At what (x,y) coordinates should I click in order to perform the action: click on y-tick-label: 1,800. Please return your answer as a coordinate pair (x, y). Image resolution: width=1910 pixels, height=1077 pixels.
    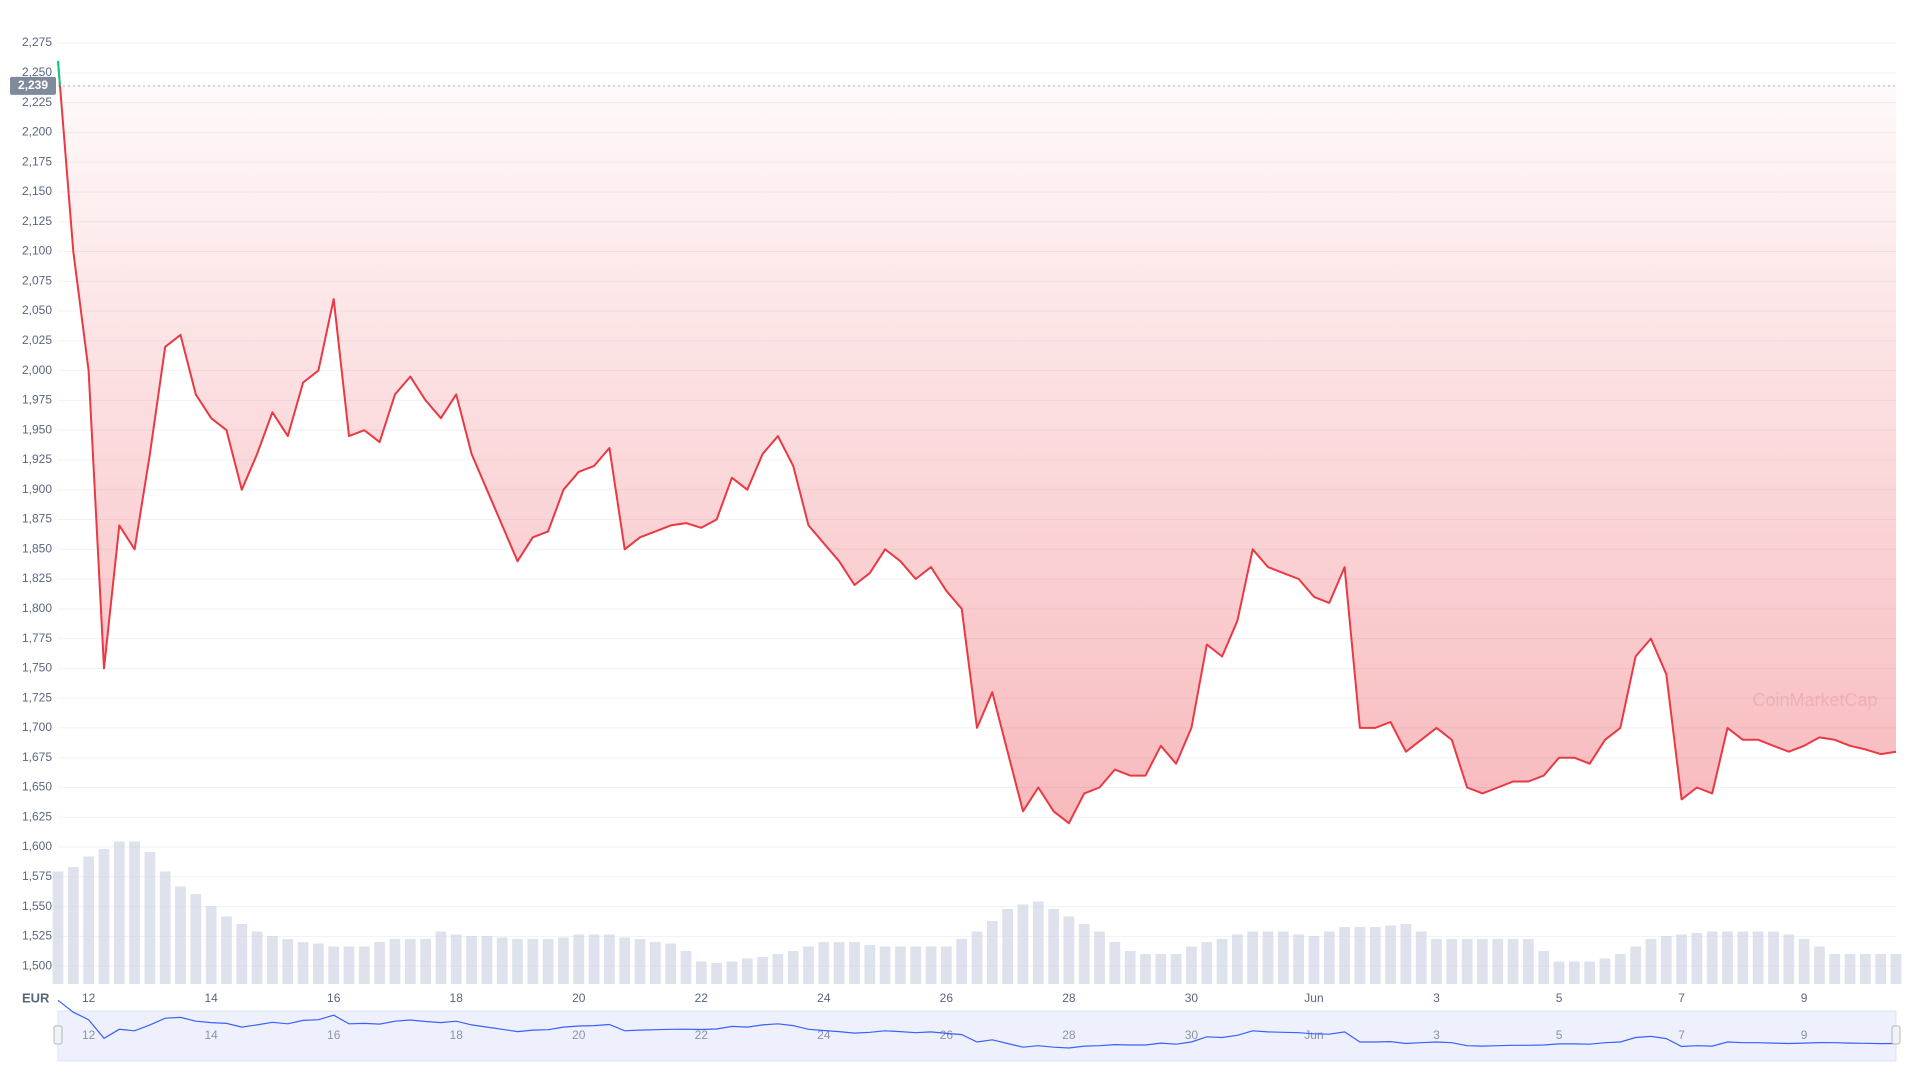
    Looking at the image, I should click on (37, 608).